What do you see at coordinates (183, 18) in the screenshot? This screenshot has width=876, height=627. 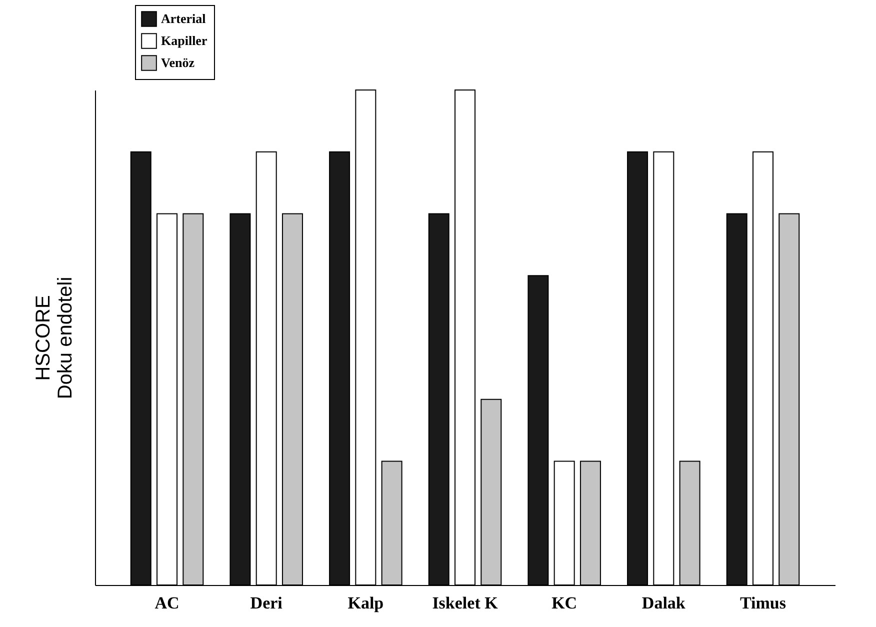 I see `legend-label: Arterial` at bounding box center [183, 18].